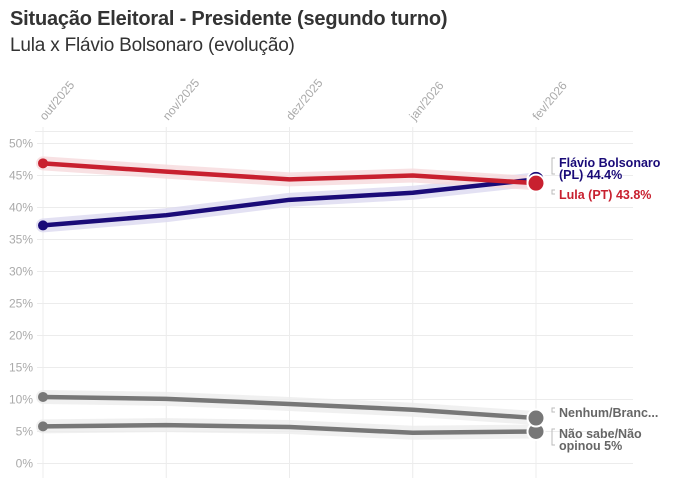  I want to click on end-label: opinou 5%, so click(590, 446).